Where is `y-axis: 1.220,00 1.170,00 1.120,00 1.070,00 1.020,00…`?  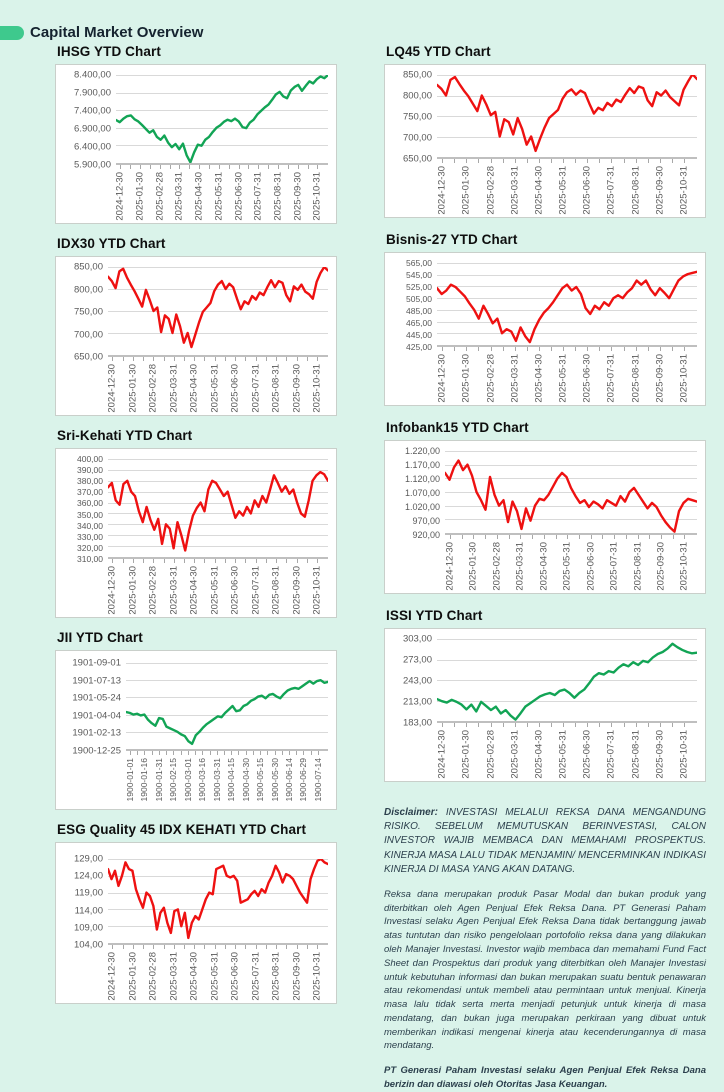
y-axis: 1.220,00 1.170,00 1.120,00 1.070,00 1.020,00… is located at coordinates (418, 493).